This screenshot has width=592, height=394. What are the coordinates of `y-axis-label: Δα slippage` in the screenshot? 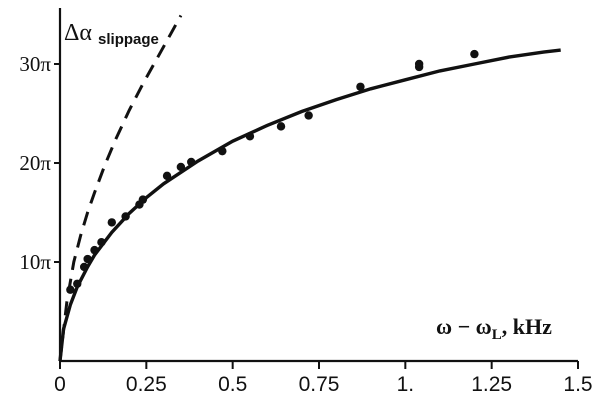 It's located at (111, 34).